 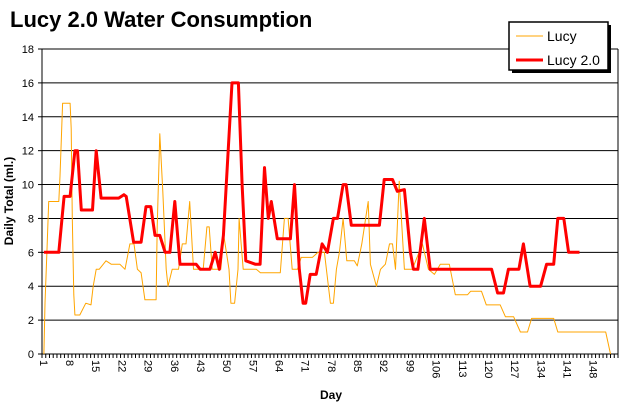 What do you see at coordinates (331, 366) in the screenshot?
I see `x-tick-label: 78` at bounding box center [331, 366].